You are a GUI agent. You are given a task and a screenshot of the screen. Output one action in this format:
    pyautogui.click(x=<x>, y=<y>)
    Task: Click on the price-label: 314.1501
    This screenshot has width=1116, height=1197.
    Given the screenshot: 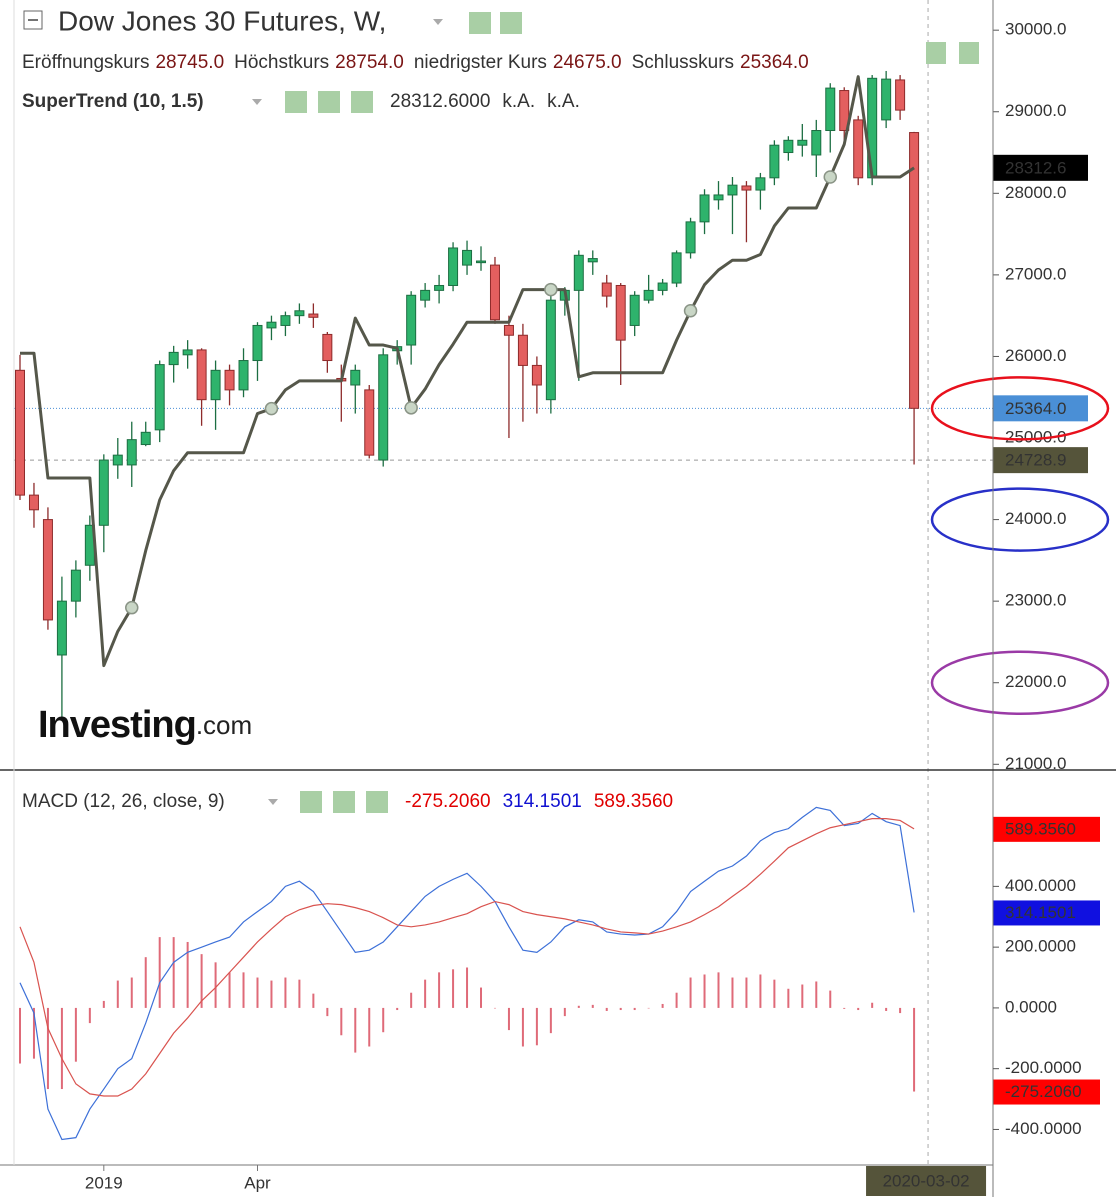 What is the action you would take?
    pyautogui.click(x=1040, y=912)
    